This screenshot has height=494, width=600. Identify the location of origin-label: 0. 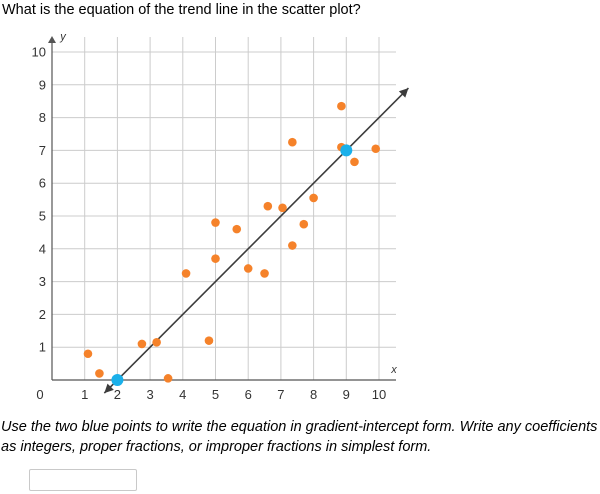
(39, 394).